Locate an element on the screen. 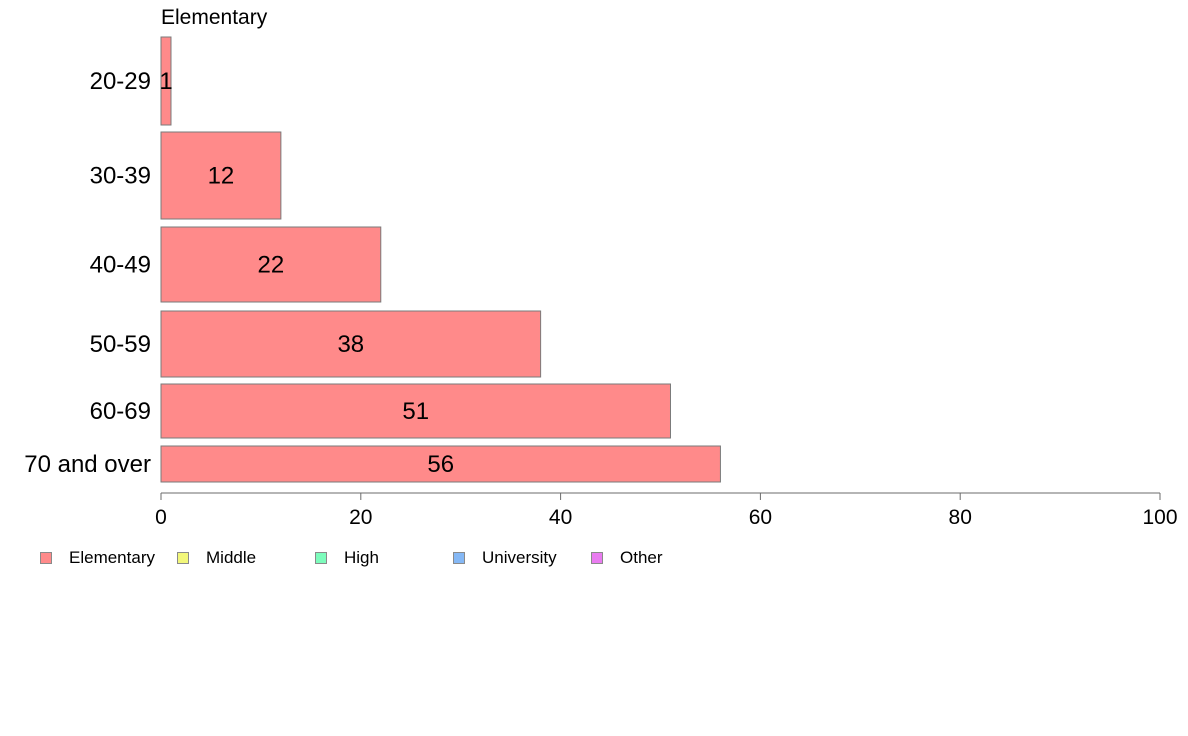 The height and width of the screenshot is (736, 1188). legend-item-high: High is located at coordinates (347, 558).